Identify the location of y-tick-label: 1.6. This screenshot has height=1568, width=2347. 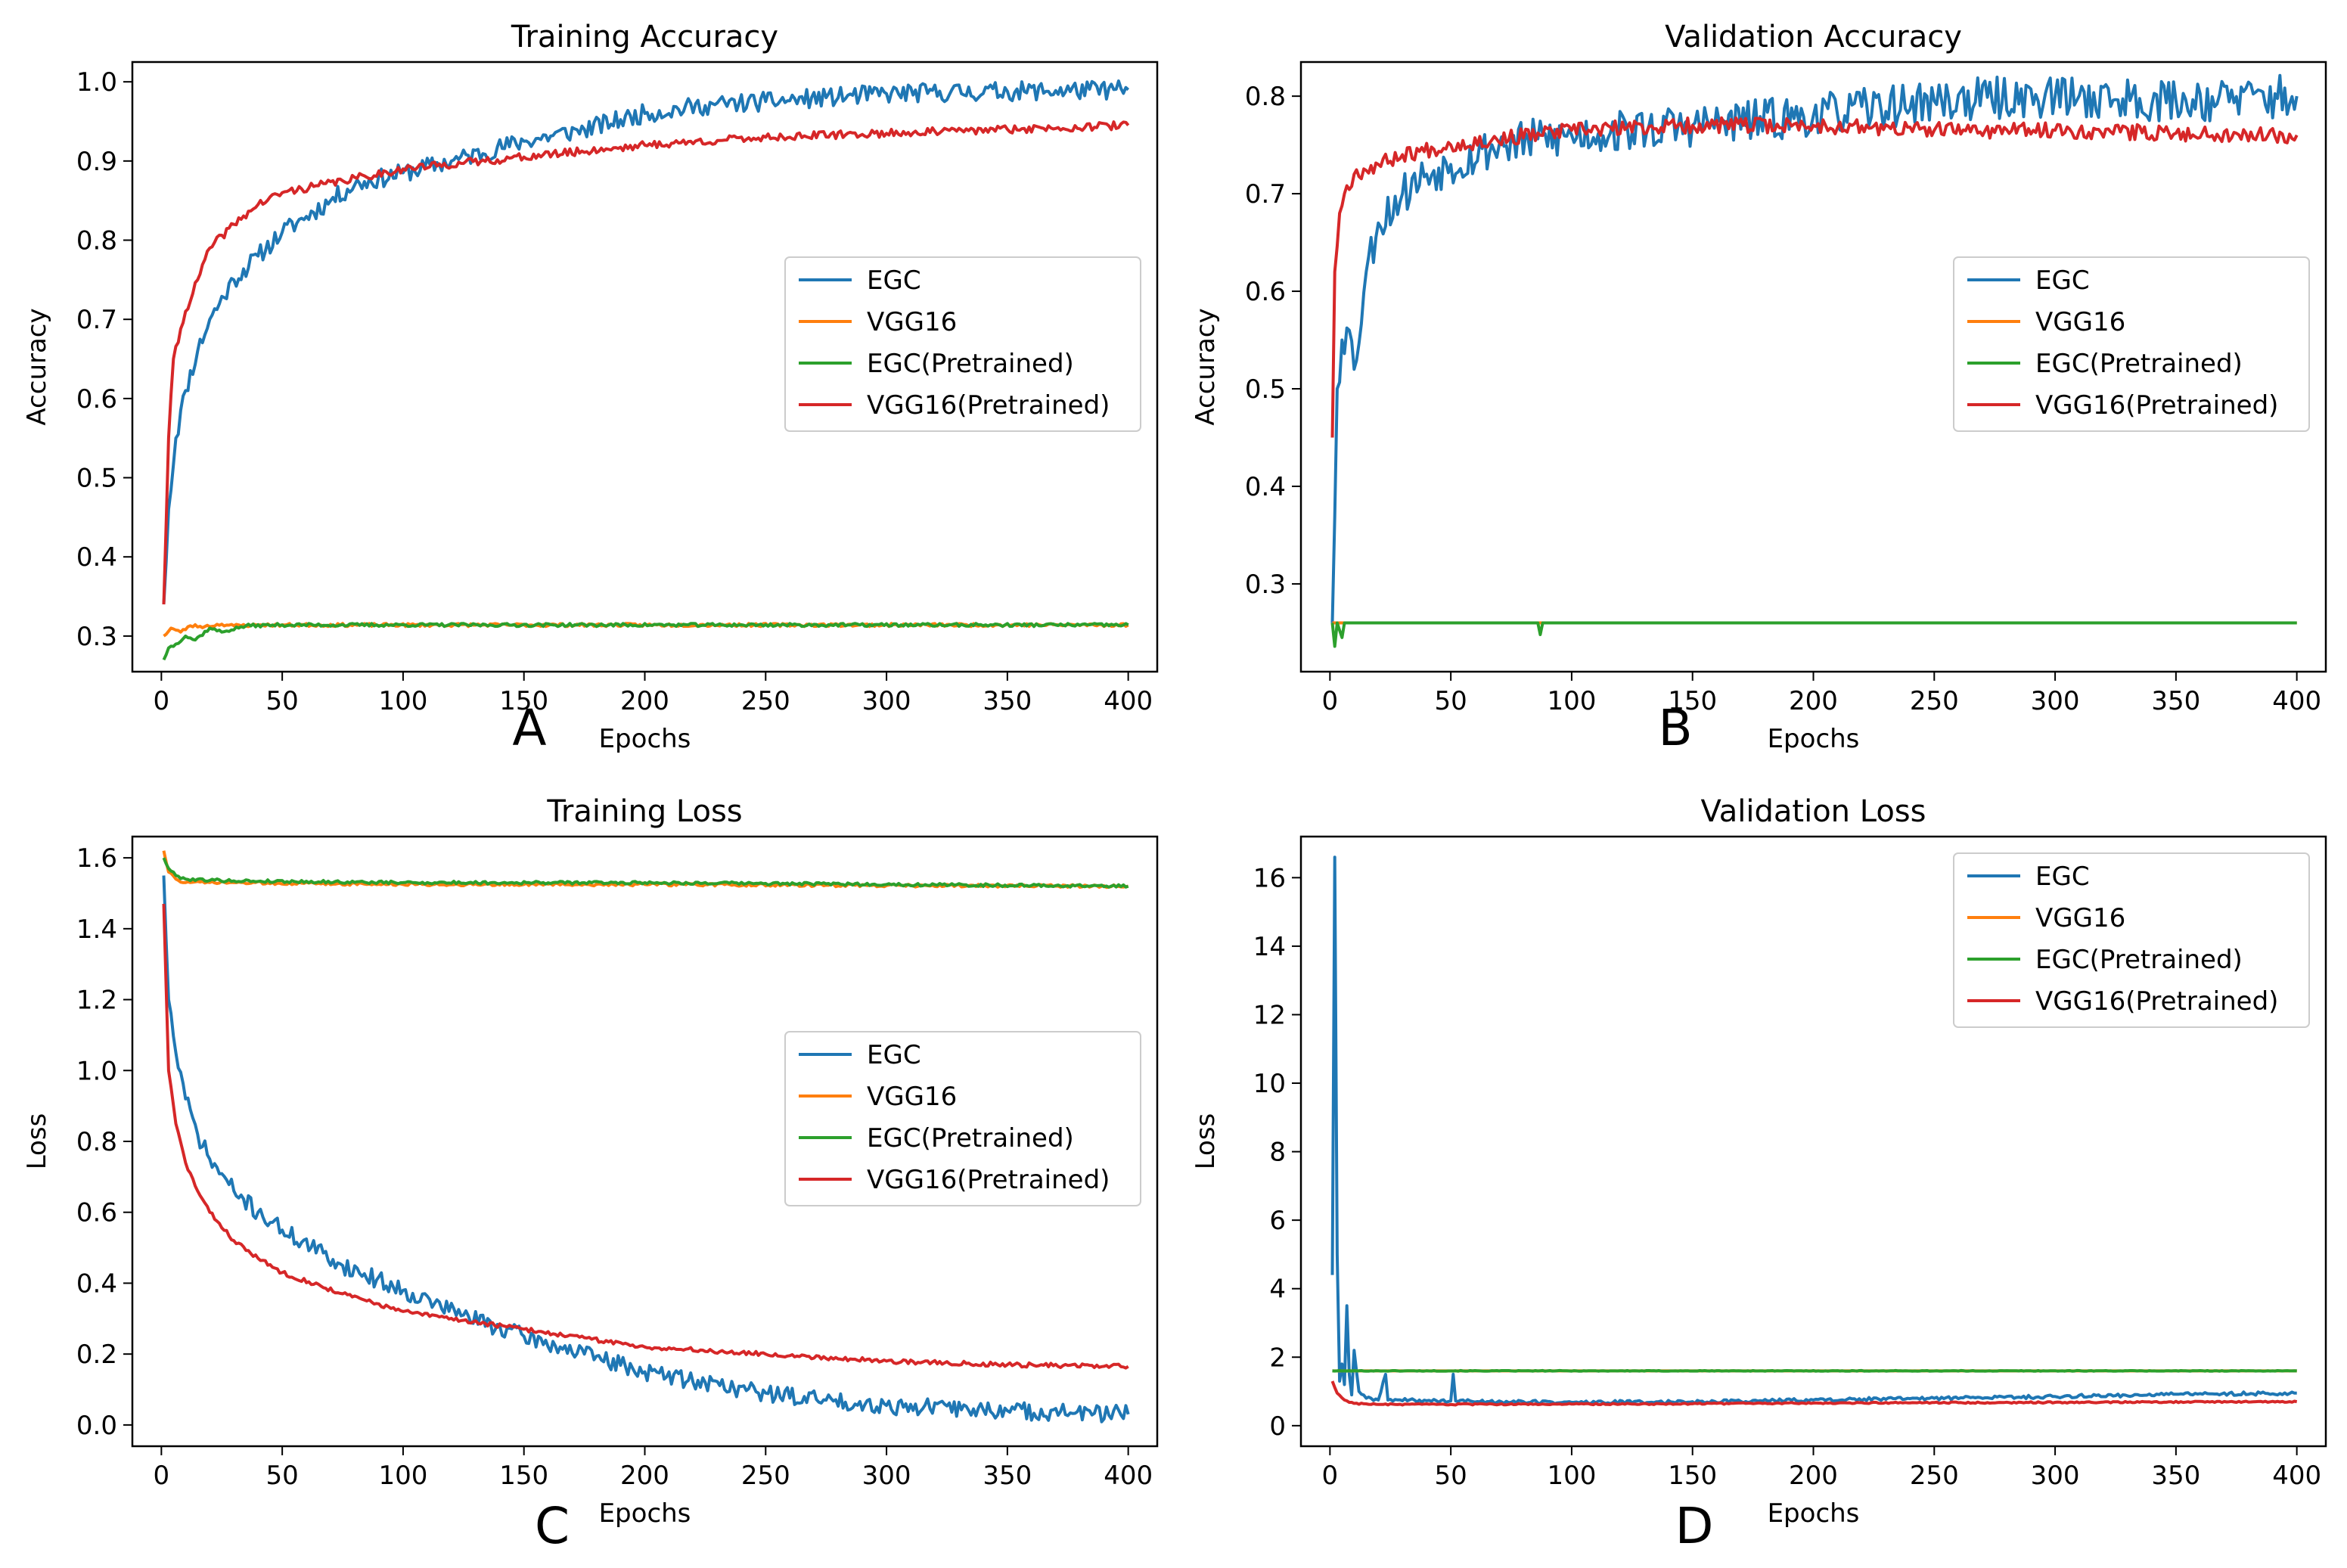
(96, 858).